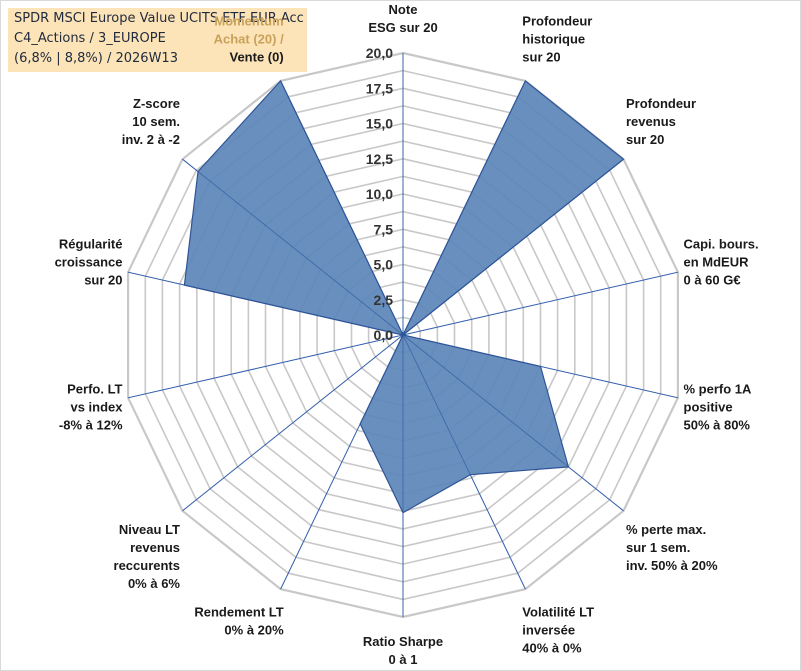  Describe the element at coordinates (384, 335) in the screenshot. I see `tick-label: 0,0` at that location.